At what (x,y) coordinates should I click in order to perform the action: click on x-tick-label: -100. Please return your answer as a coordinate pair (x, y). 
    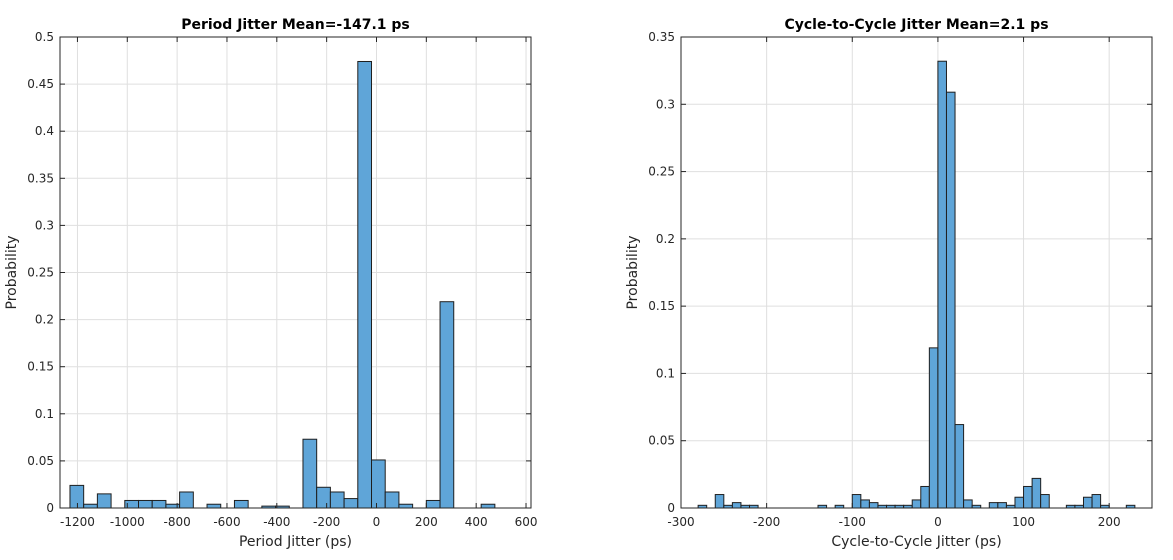
    Looking at the image, I should click on (852, 522).